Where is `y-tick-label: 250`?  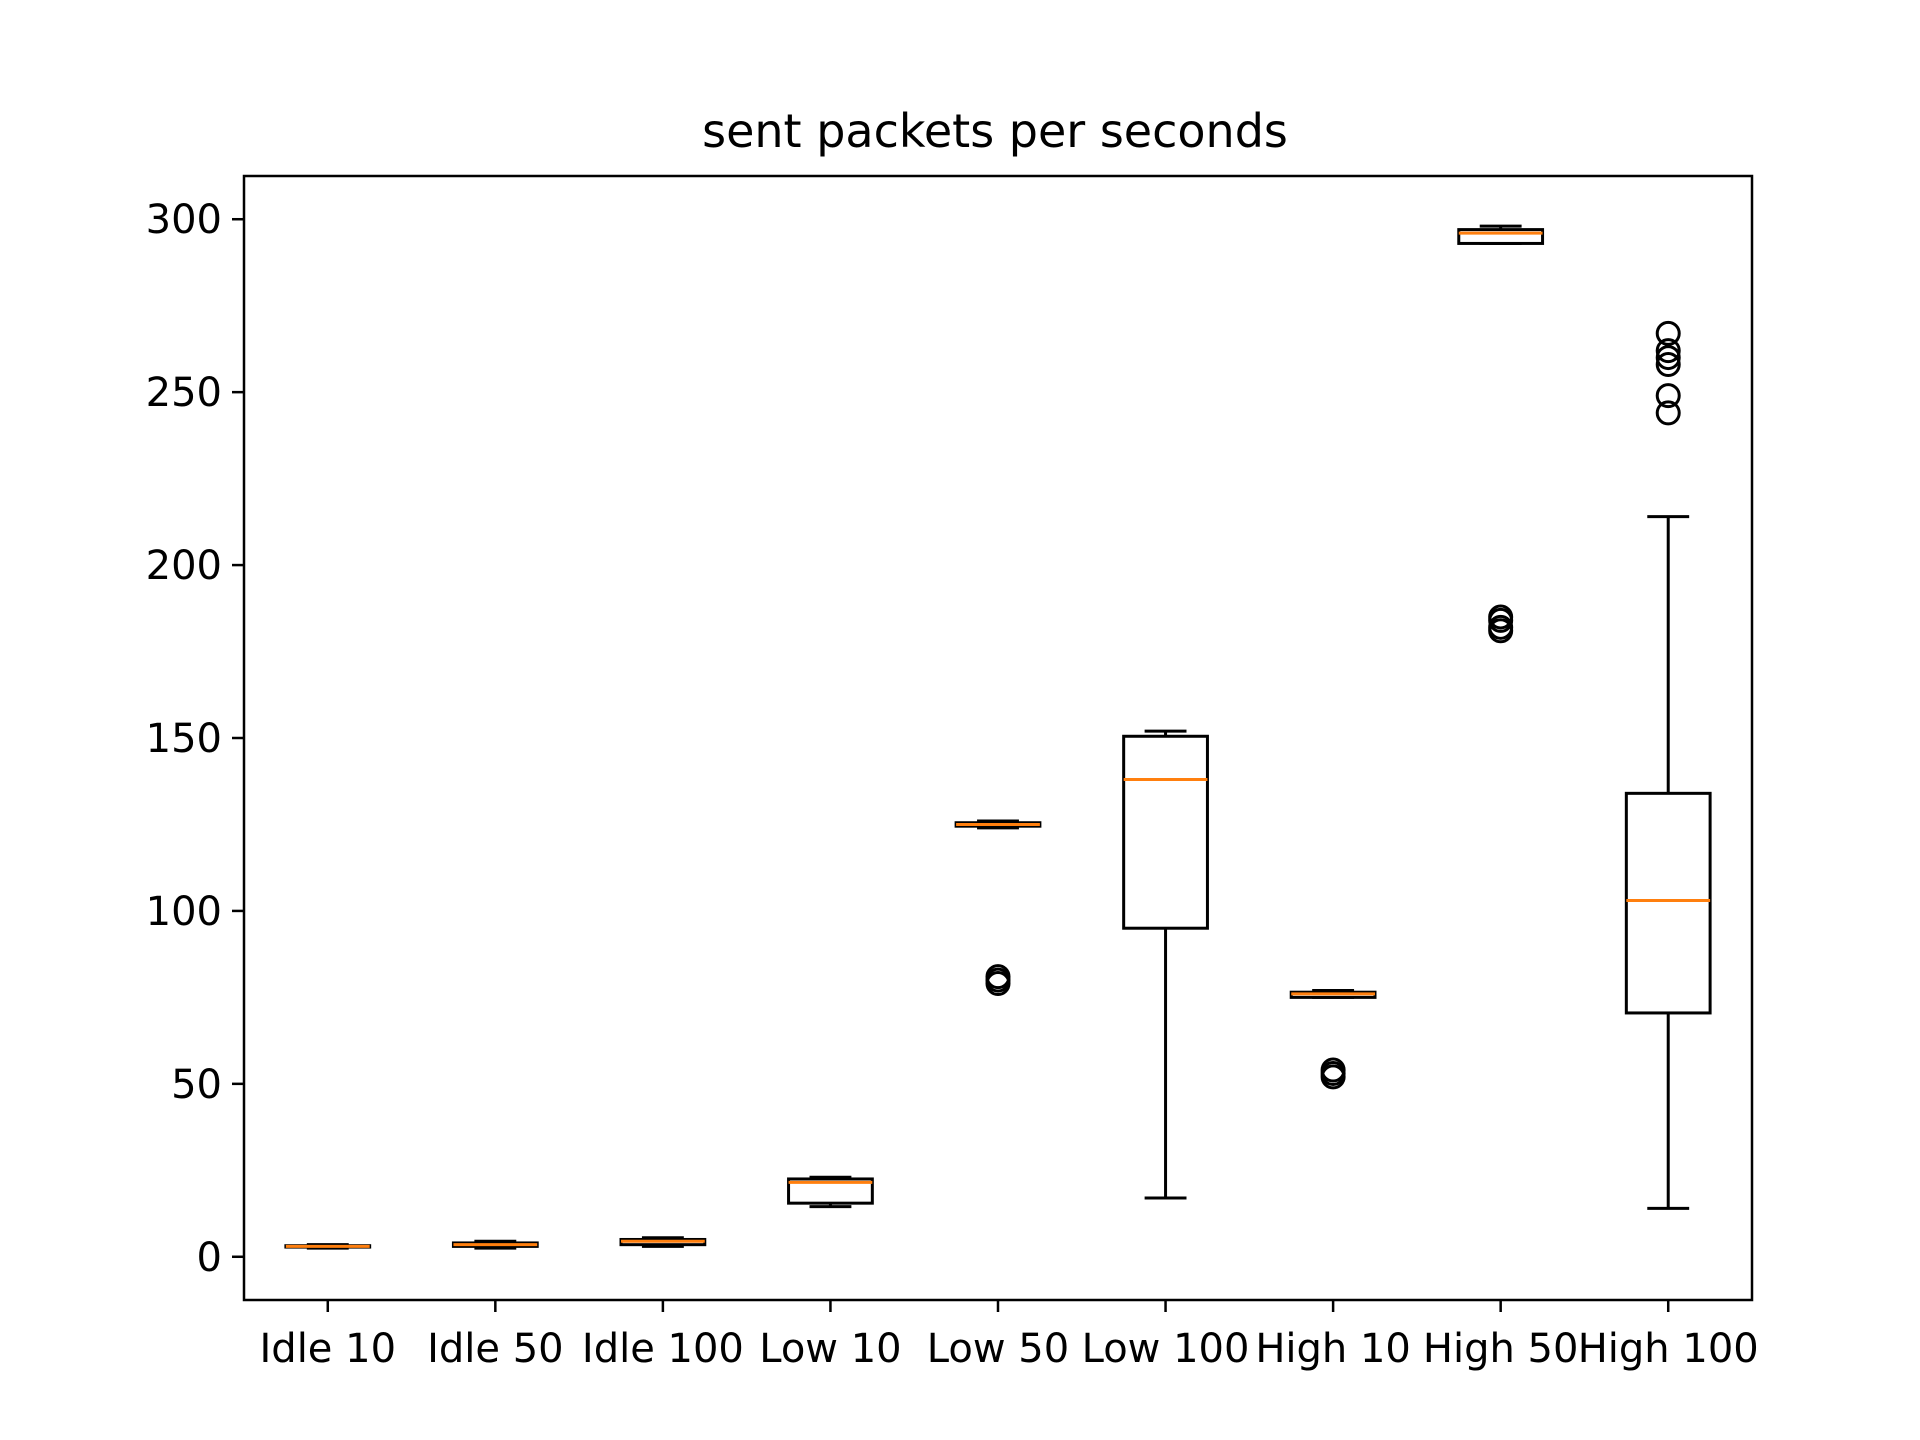 y-tick-label: 250 is located at coordinates (184, 393).